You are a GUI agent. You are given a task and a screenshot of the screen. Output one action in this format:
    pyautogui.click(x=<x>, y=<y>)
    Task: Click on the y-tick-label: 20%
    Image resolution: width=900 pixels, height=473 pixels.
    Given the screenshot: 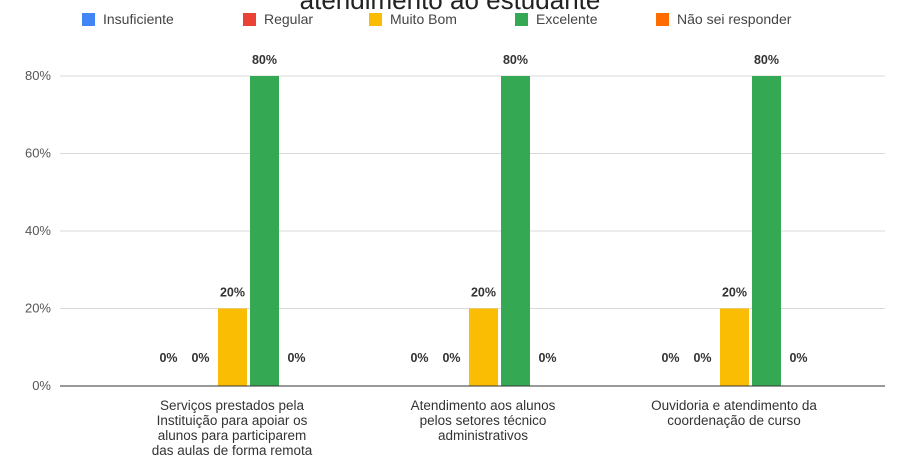 What is the action you would take?
    pyautogui.click(x=38, y=308)
    